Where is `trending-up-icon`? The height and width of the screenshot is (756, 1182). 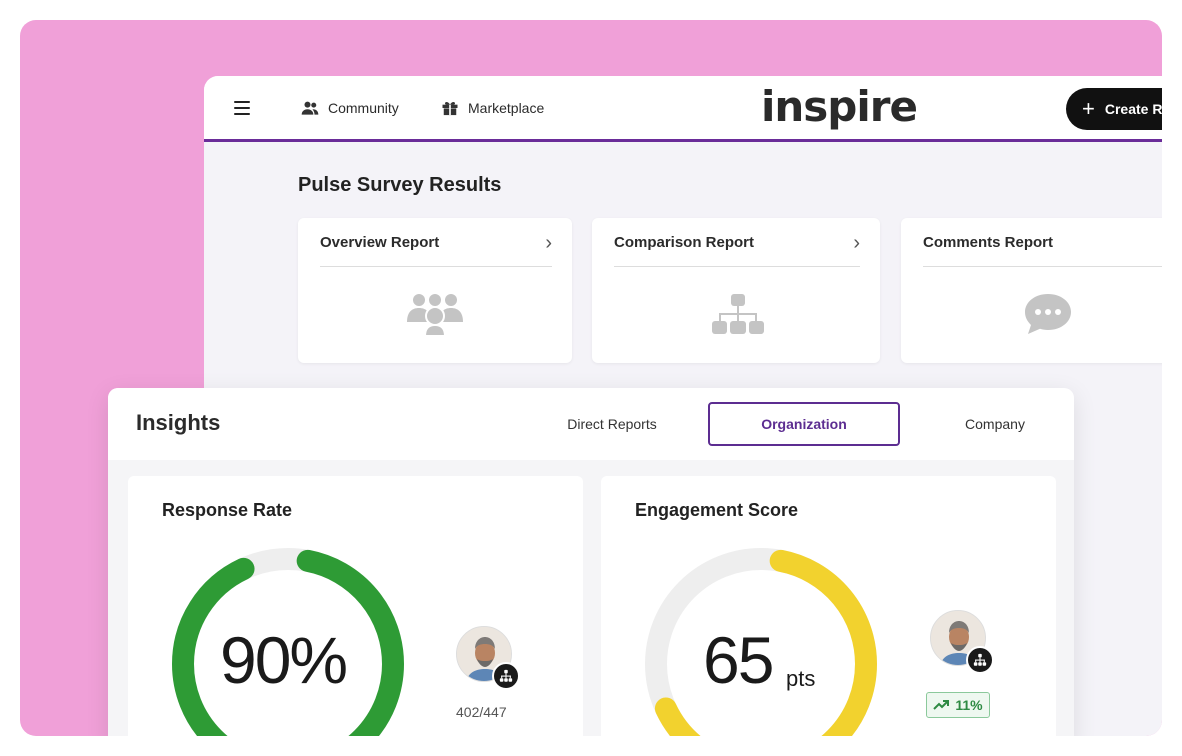
trending-up-icon is located at coordinates (941, 705).